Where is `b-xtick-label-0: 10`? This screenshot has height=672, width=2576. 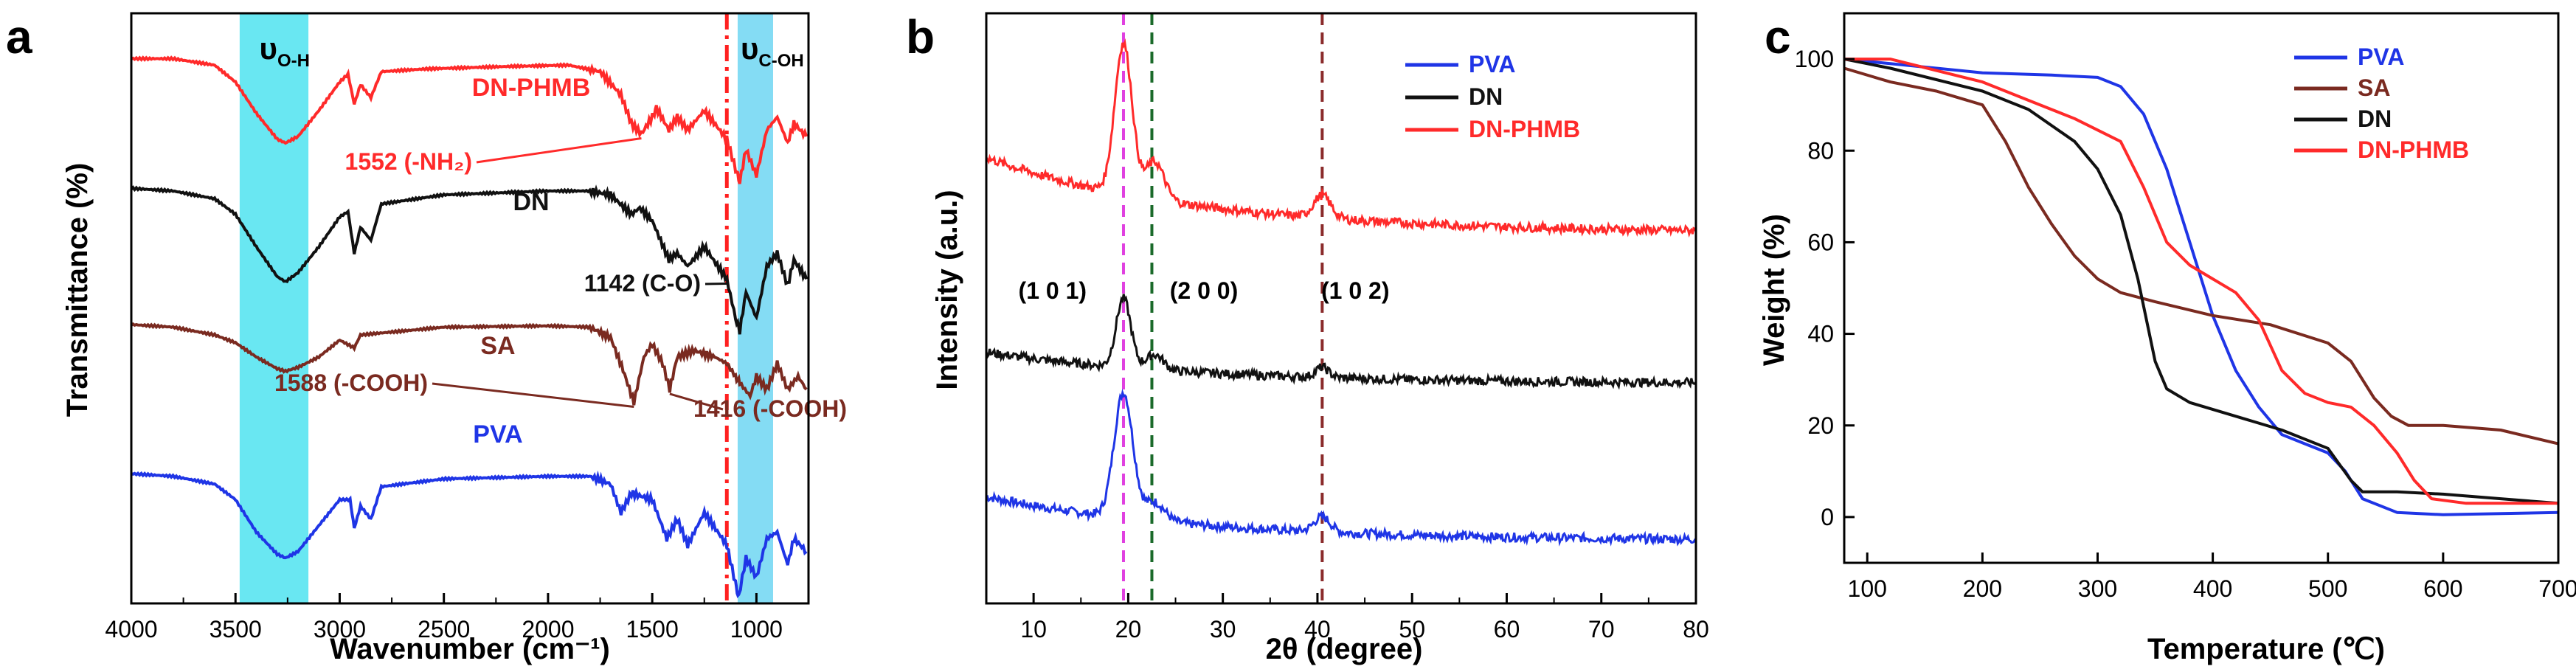
b-xtick-label-0: 10 is located at coordinates (1034, 629).